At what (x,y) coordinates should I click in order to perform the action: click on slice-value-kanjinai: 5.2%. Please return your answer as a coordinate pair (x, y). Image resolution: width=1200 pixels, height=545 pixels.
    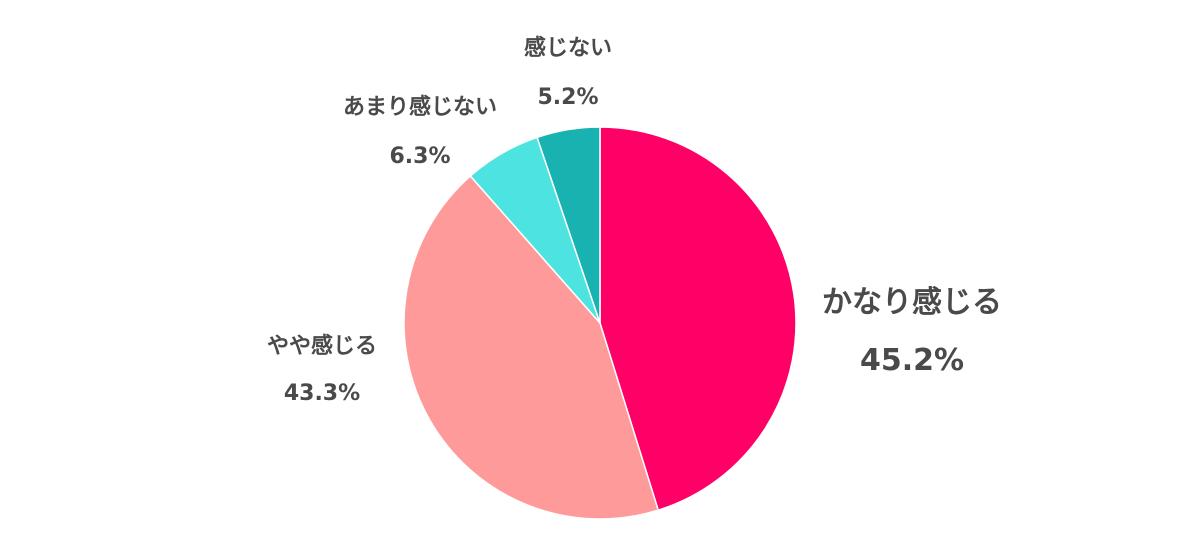
    Looking at the image, I should click on (567, 97).